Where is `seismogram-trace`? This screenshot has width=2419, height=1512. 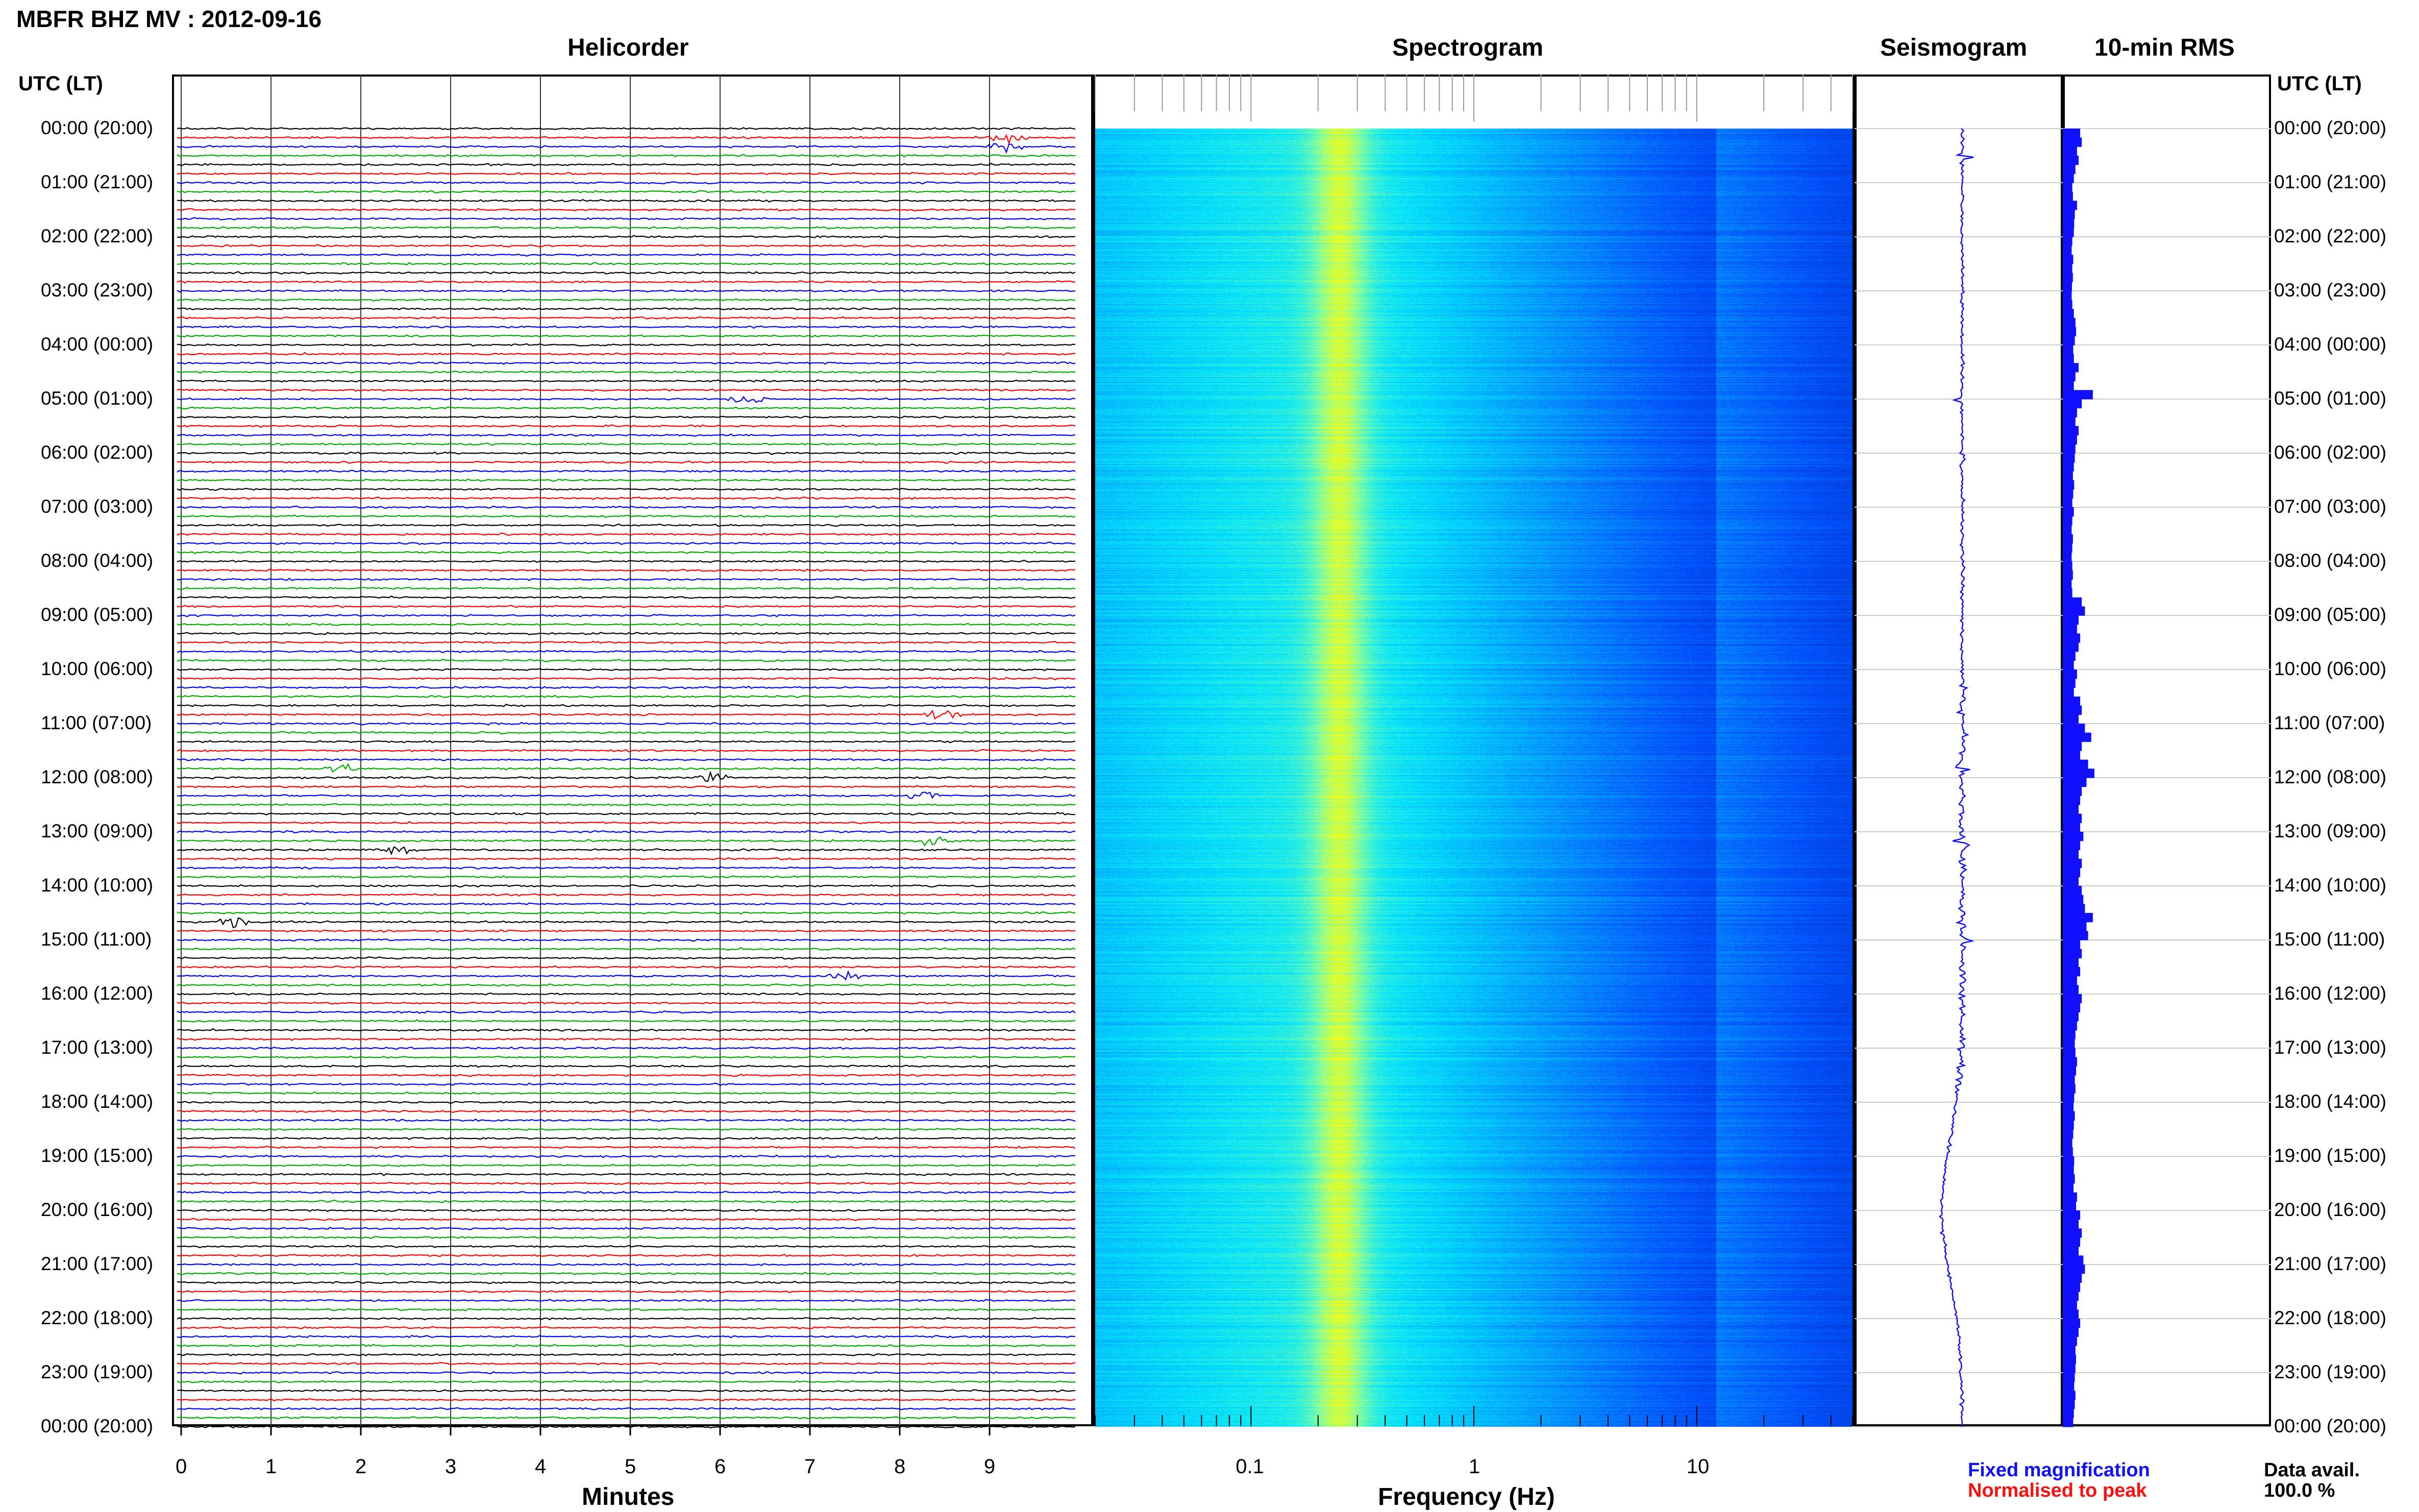
seismogram-trace is located at coordinates (1956, 777).